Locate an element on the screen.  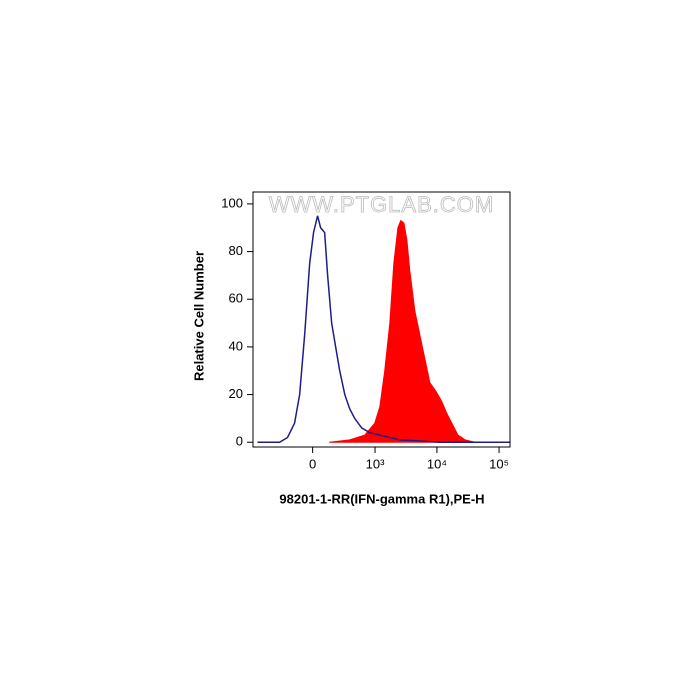
plot-frame is located at coordinates (381, 319).